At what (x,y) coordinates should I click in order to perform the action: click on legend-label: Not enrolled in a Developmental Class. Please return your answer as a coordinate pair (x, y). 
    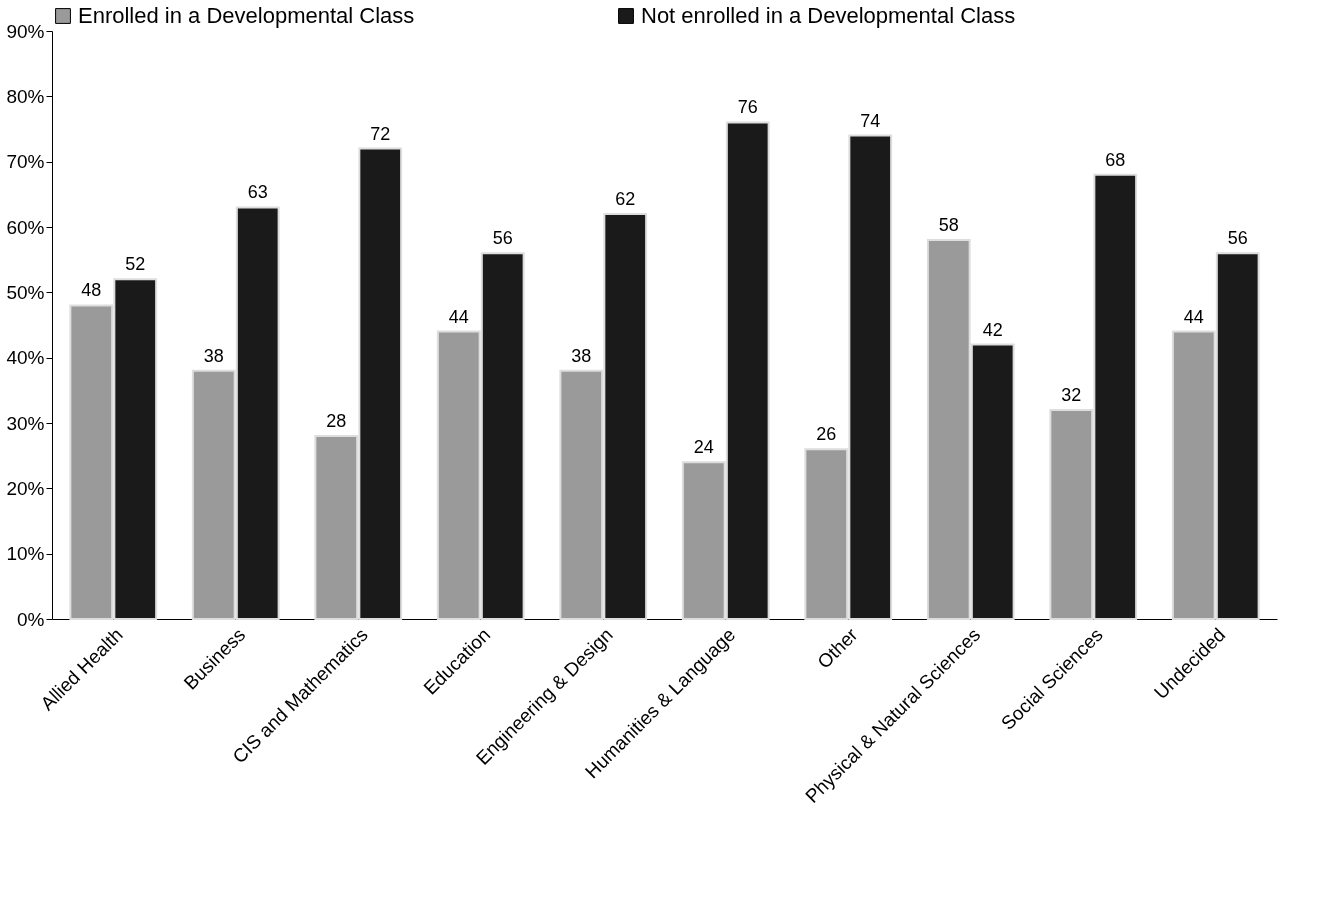
    Looking at the image, I should click on (828, 15).